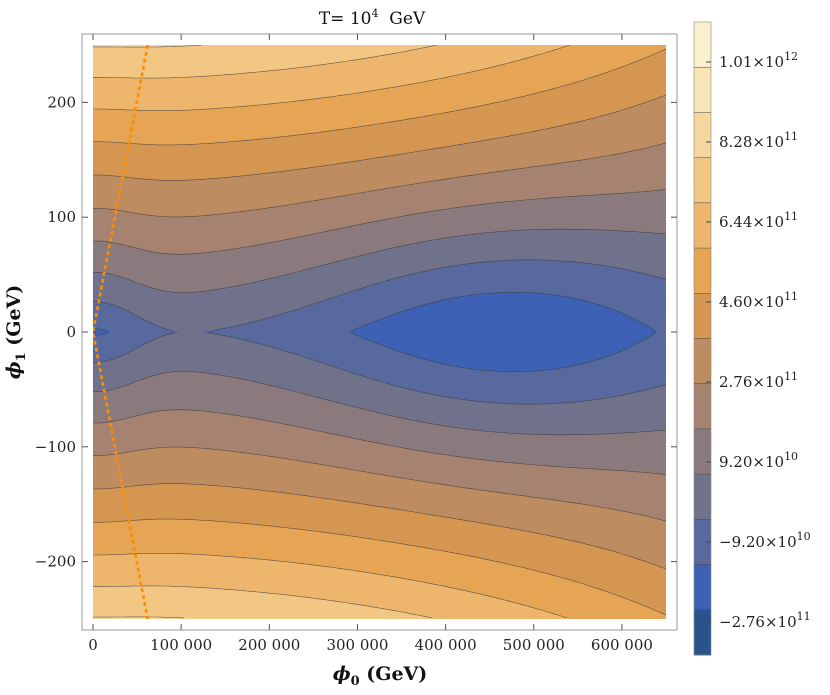 Image resolution: width=830 pixels, height=695 pixels. Describe the element at coordinates (357, 645) in the screenshot. I see `x-tick-label: 300 000` at that location.